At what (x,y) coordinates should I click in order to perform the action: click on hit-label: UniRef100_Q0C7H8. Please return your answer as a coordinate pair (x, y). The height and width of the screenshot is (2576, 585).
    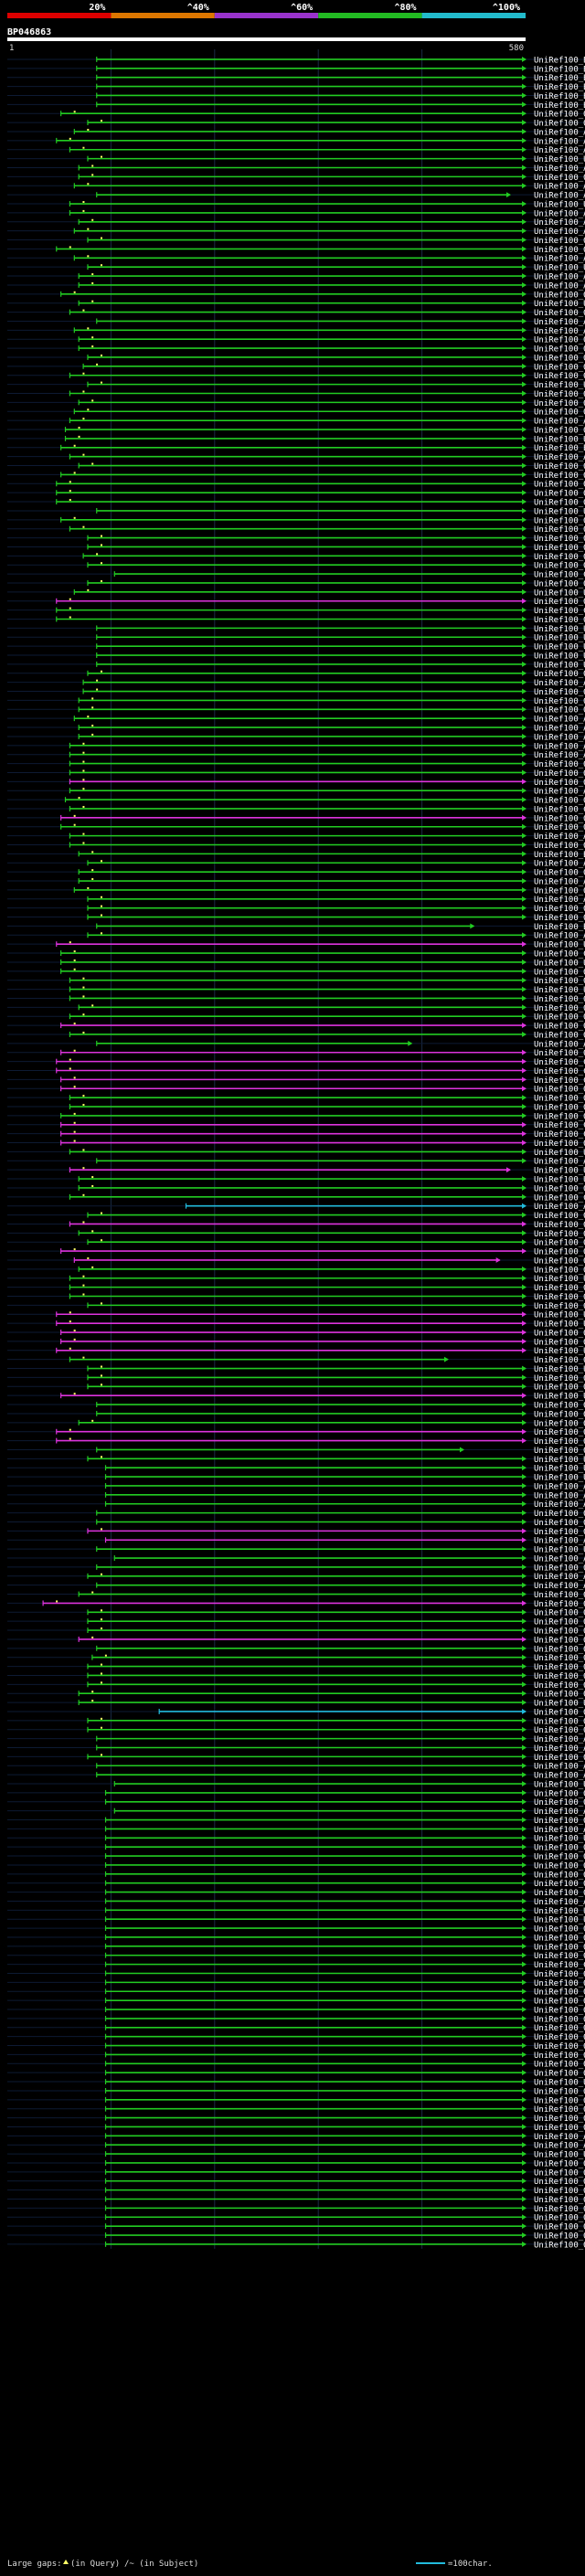
    Looking at the image, I should click on (560, 1360).